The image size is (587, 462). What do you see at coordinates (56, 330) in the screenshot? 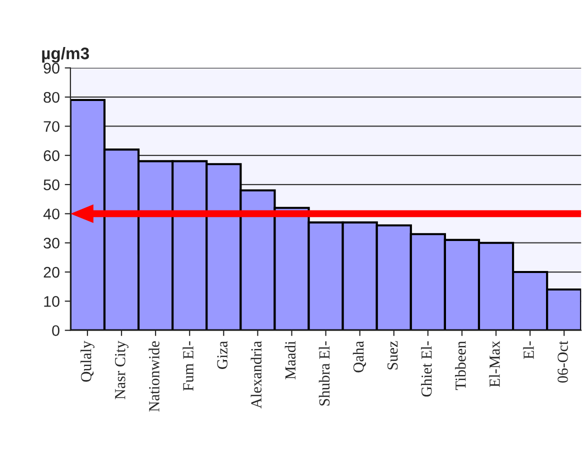
I see `y-tick-label: 0` at bounding box center [56, 330].